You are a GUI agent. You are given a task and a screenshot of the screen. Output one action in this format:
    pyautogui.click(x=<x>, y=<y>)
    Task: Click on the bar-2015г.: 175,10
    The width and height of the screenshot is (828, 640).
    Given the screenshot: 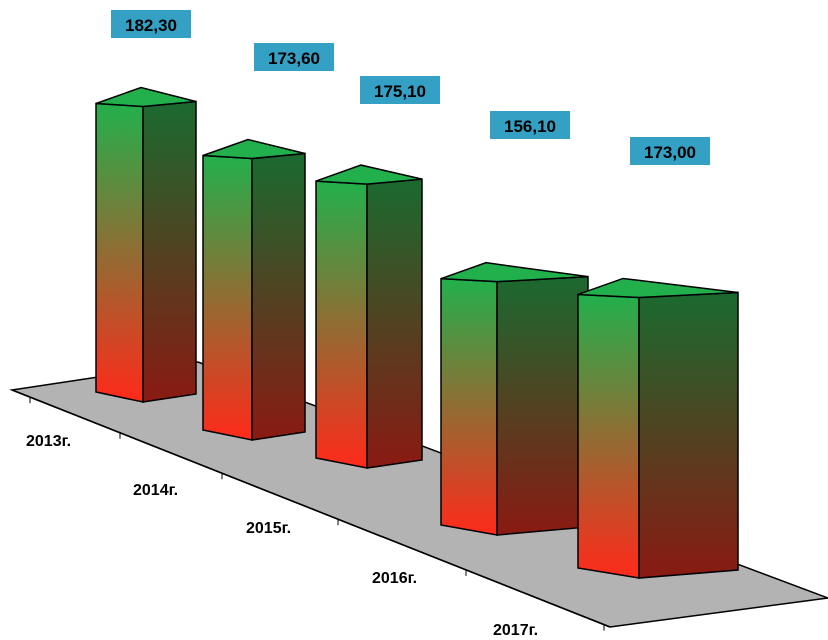 What is the action you would take?
    pyautogui.click(x=377, y=272)
    